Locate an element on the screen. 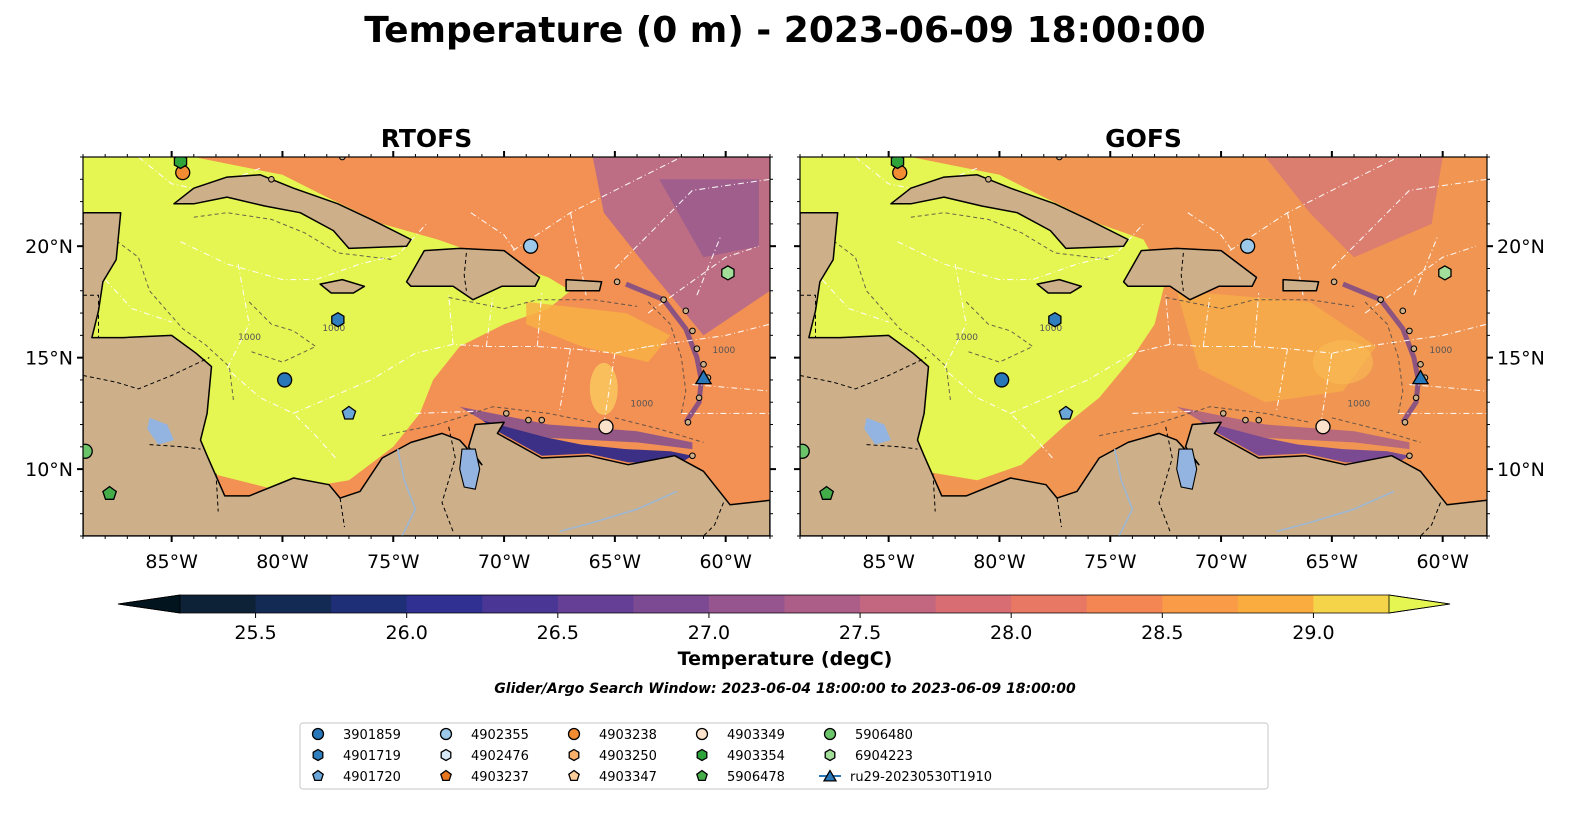 This screenshot has height=827, width=1577. colorbar-tick-label: 25.5 is located at coordinates (255, 633).